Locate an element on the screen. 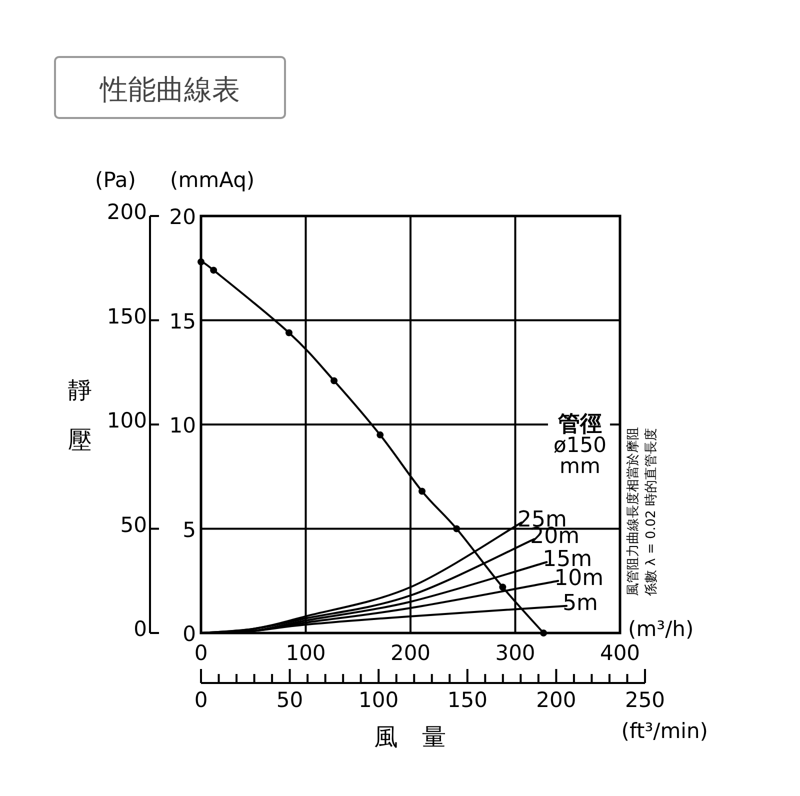 This screenshot has width=800, height=796. y2-tick-label: 15 is located at coordinates (182, 321).